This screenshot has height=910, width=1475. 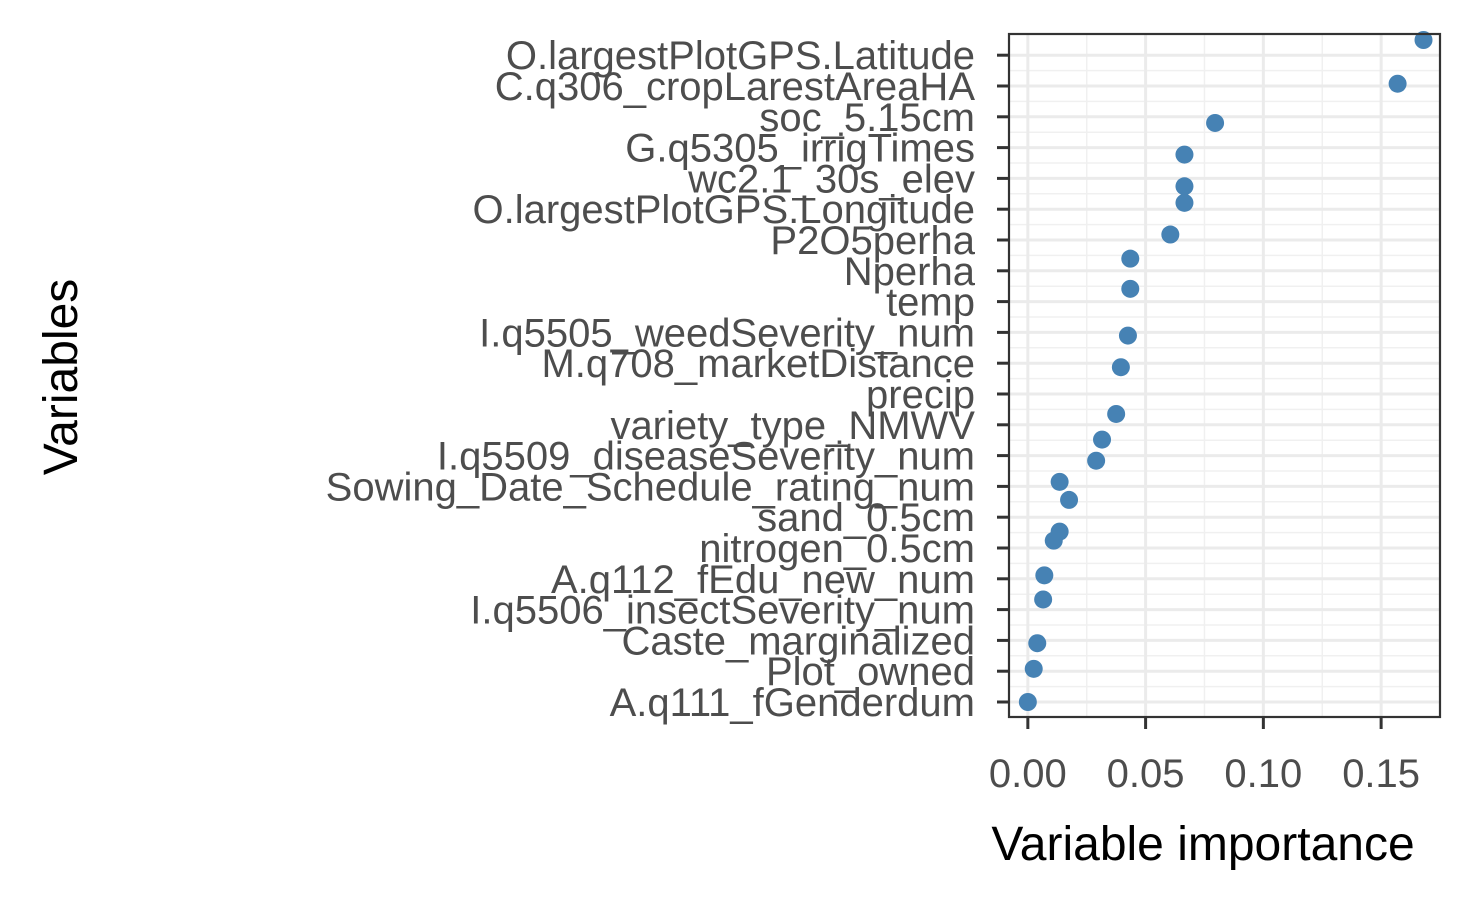 What do you see at coordinates (831, 179) in the screenshot?
I see `y-tick-label: wc2.1_30s_elev` at bounding box center [831, 179].